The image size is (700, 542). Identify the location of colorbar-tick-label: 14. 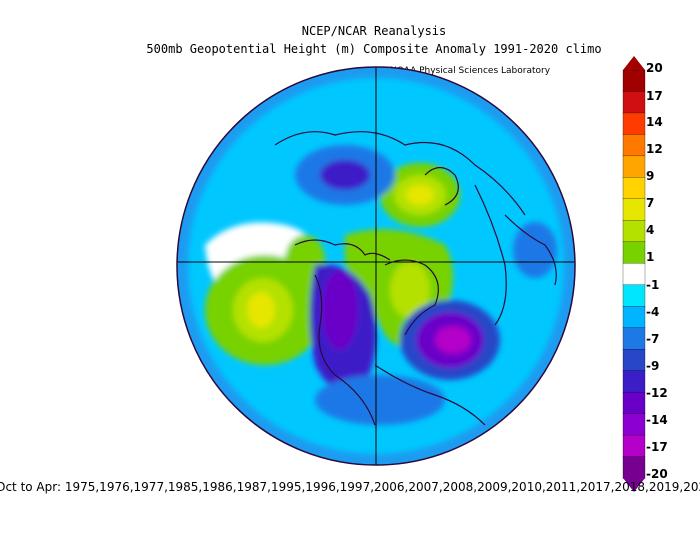
(654, 122).